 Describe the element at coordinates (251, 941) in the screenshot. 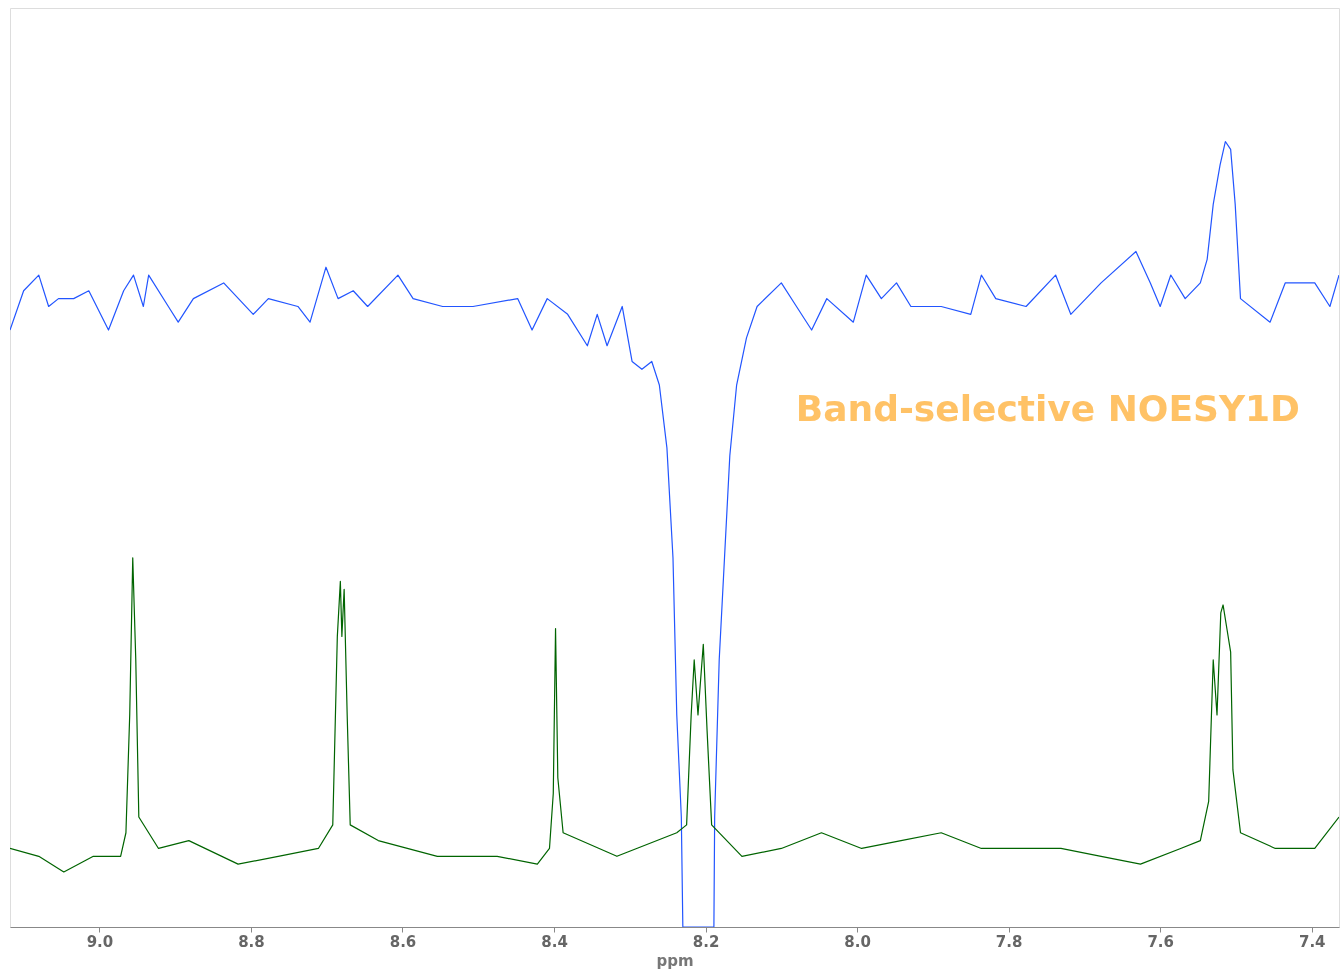

I see `x-tick-label: 8.8` at that location.